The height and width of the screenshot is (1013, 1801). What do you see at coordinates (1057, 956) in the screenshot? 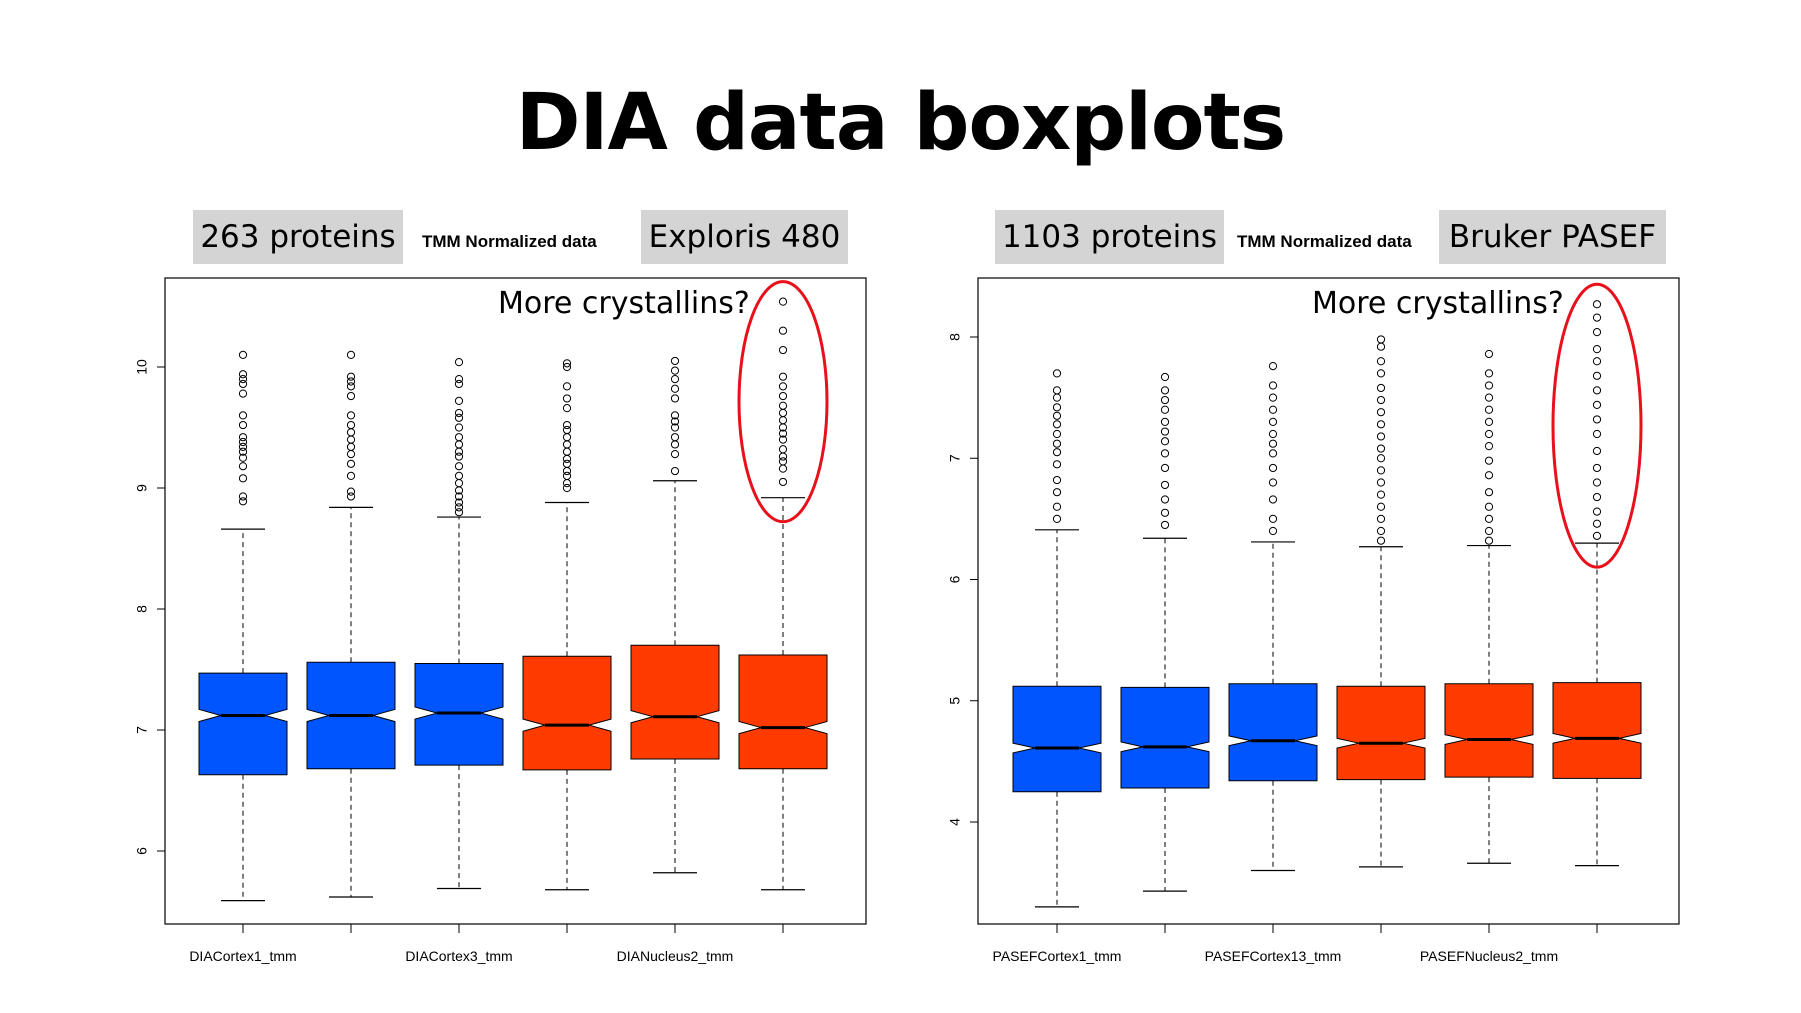
I see `x-tick-label: PASEFCortex1_tmm` at bounding box center [1057, 956].